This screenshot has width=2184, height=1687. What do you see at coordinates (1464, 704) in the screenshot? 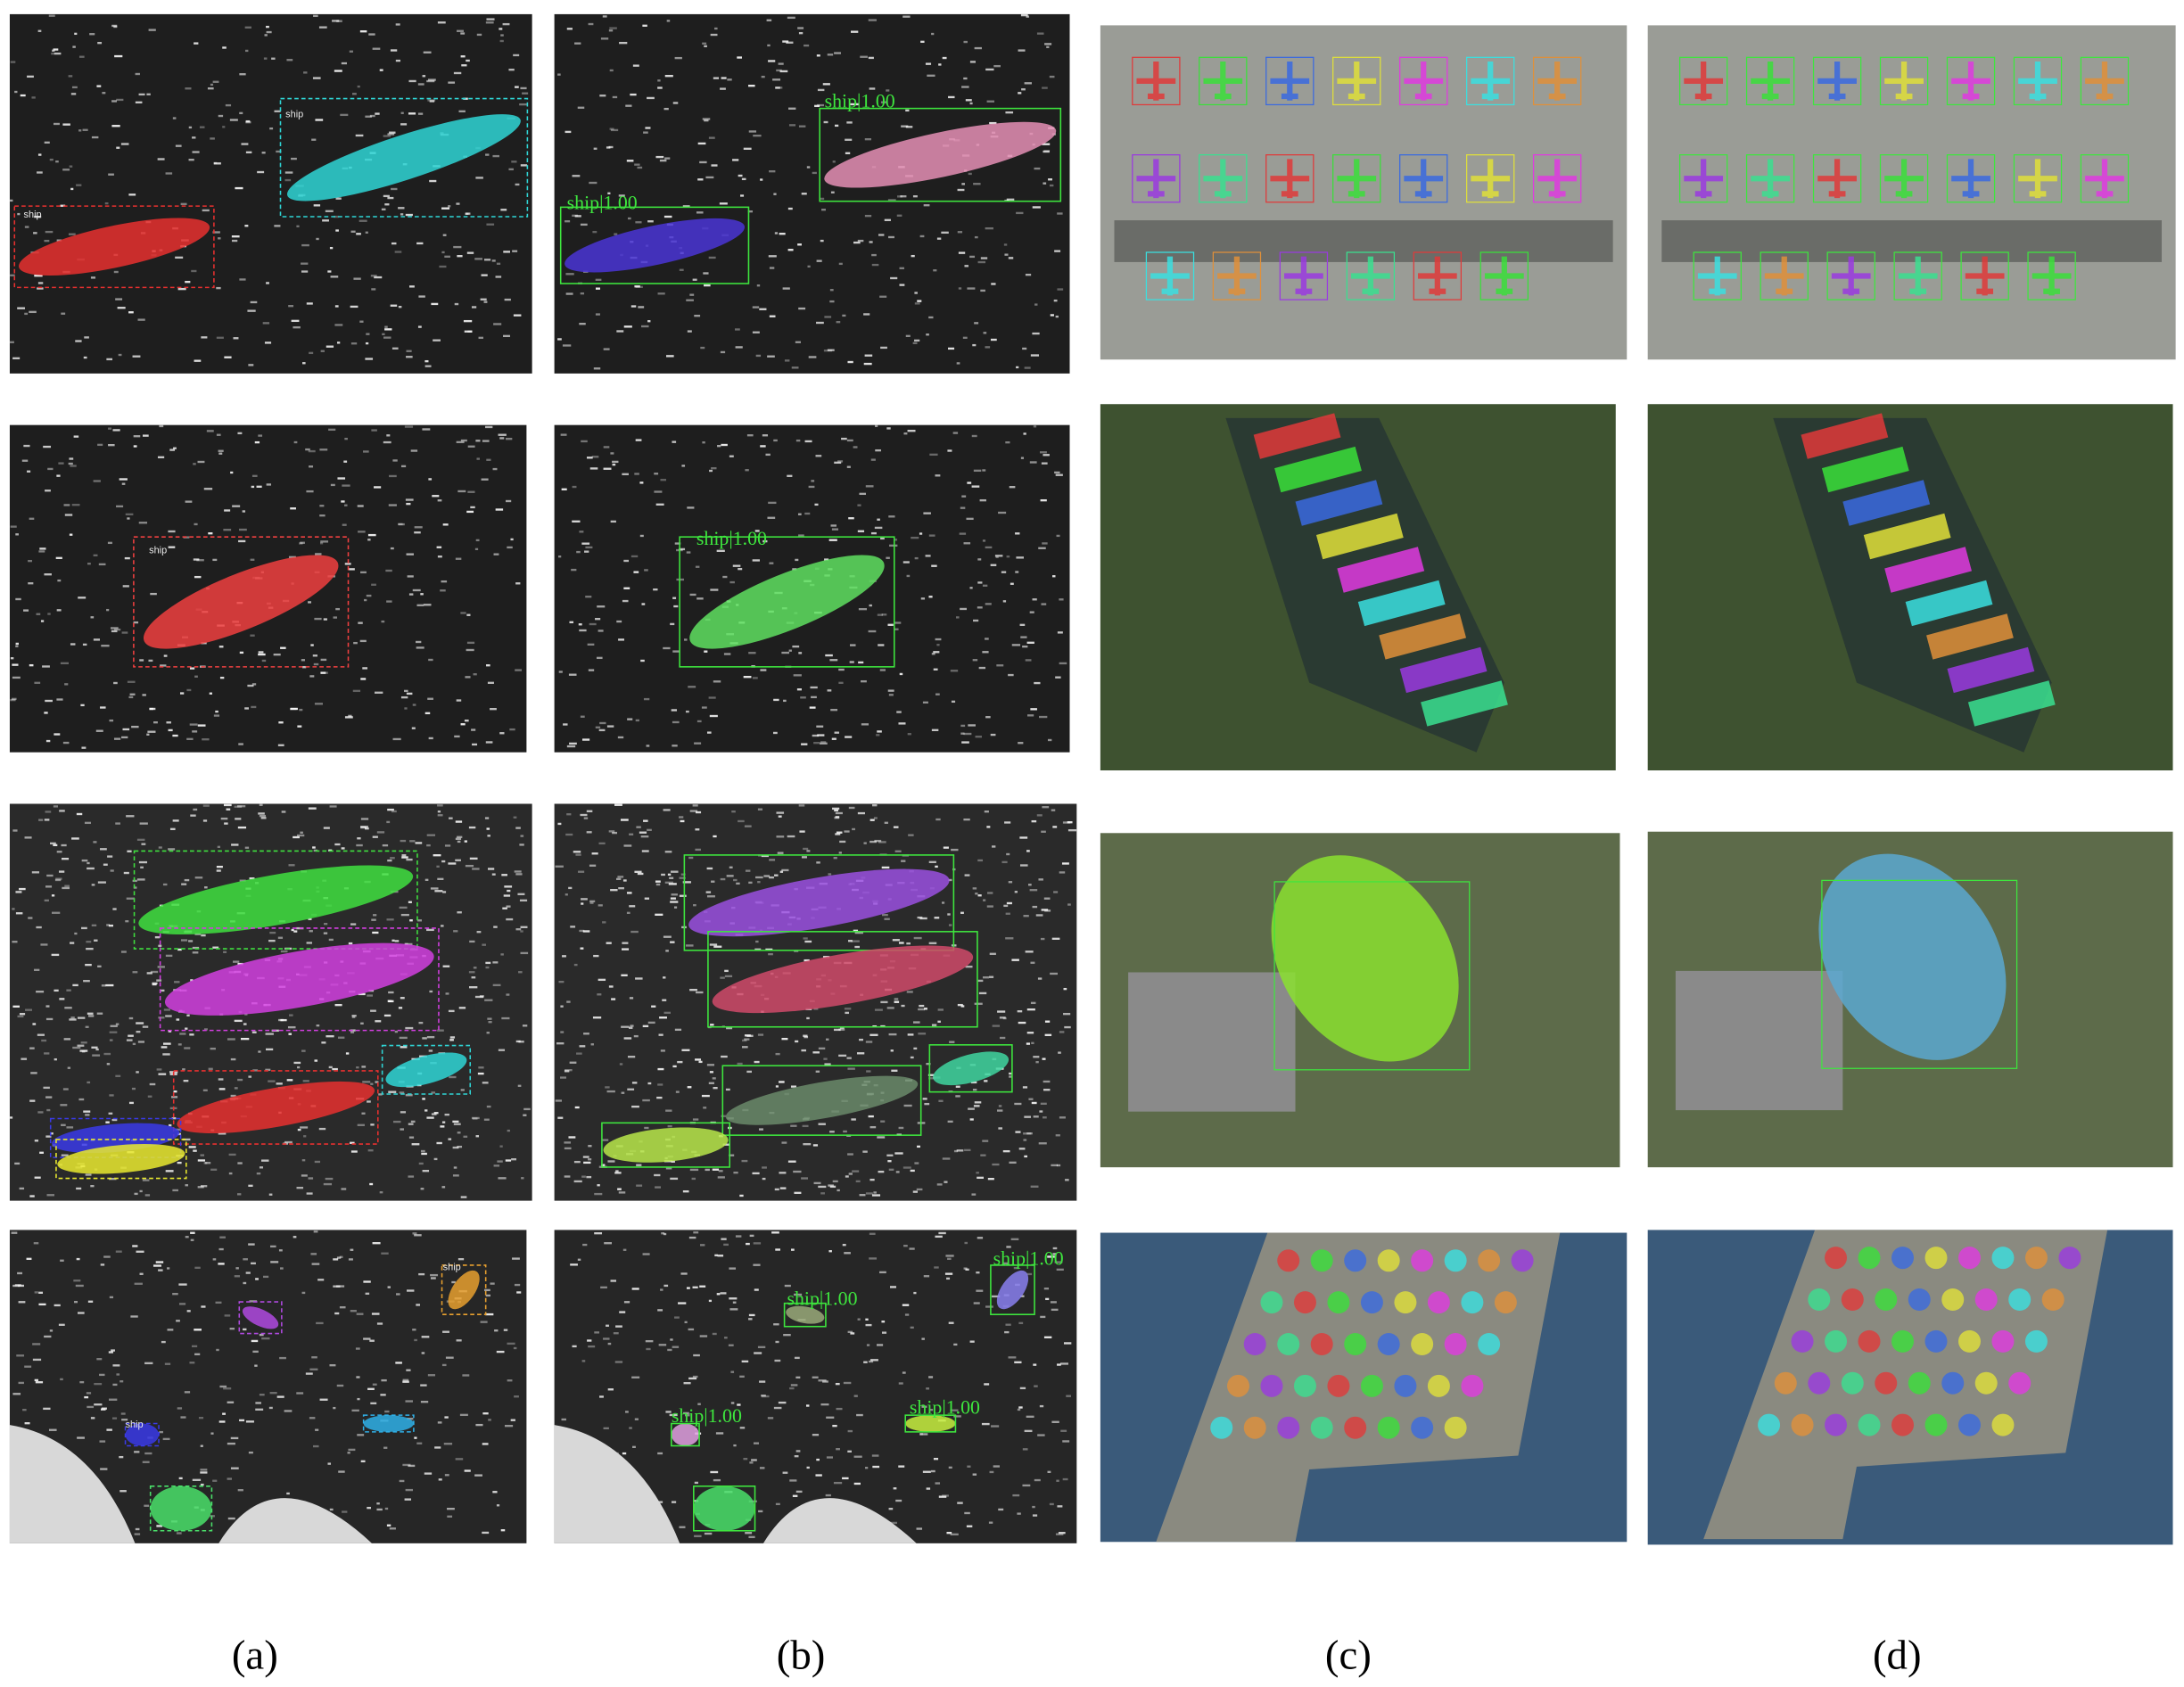
I see `vehicle-mask` at bounding box center [1464, 704].